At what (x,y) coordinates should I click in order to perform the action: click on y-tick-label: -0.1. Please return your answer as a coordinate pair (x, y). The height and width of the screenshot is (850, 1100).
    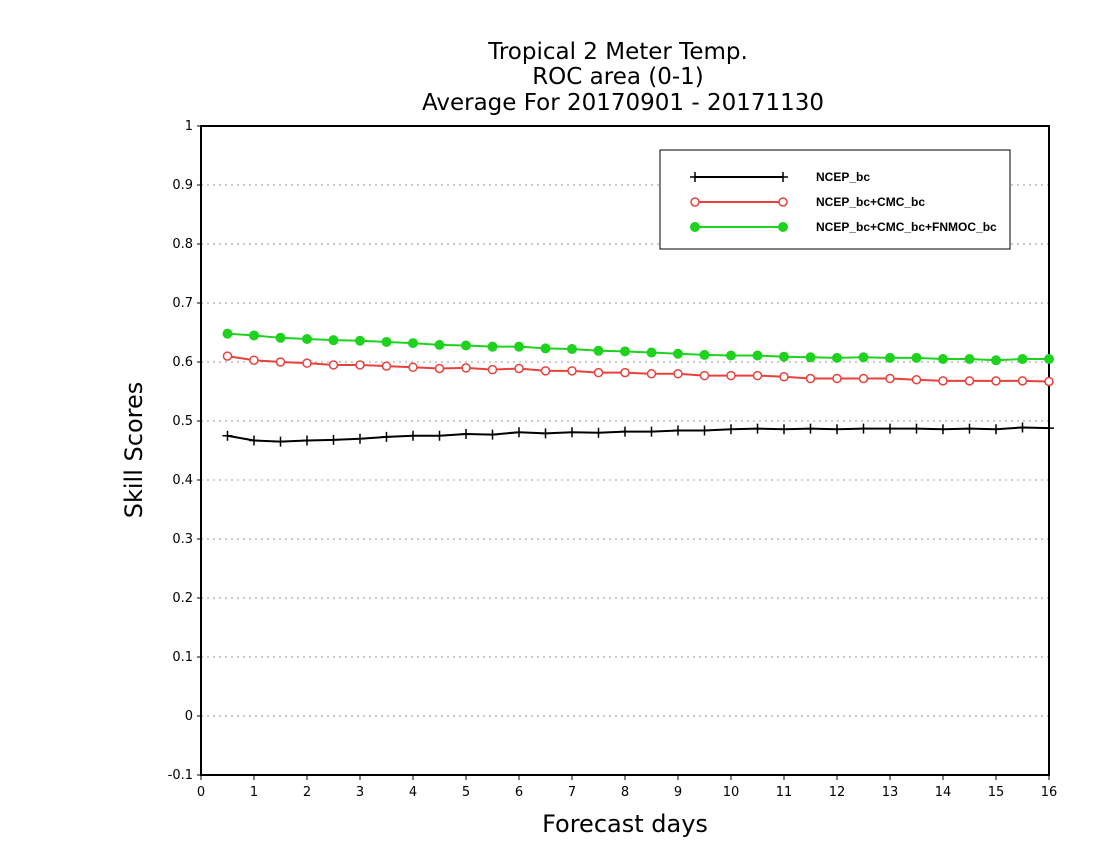
    Looking at the image, I should click on (180, 775).